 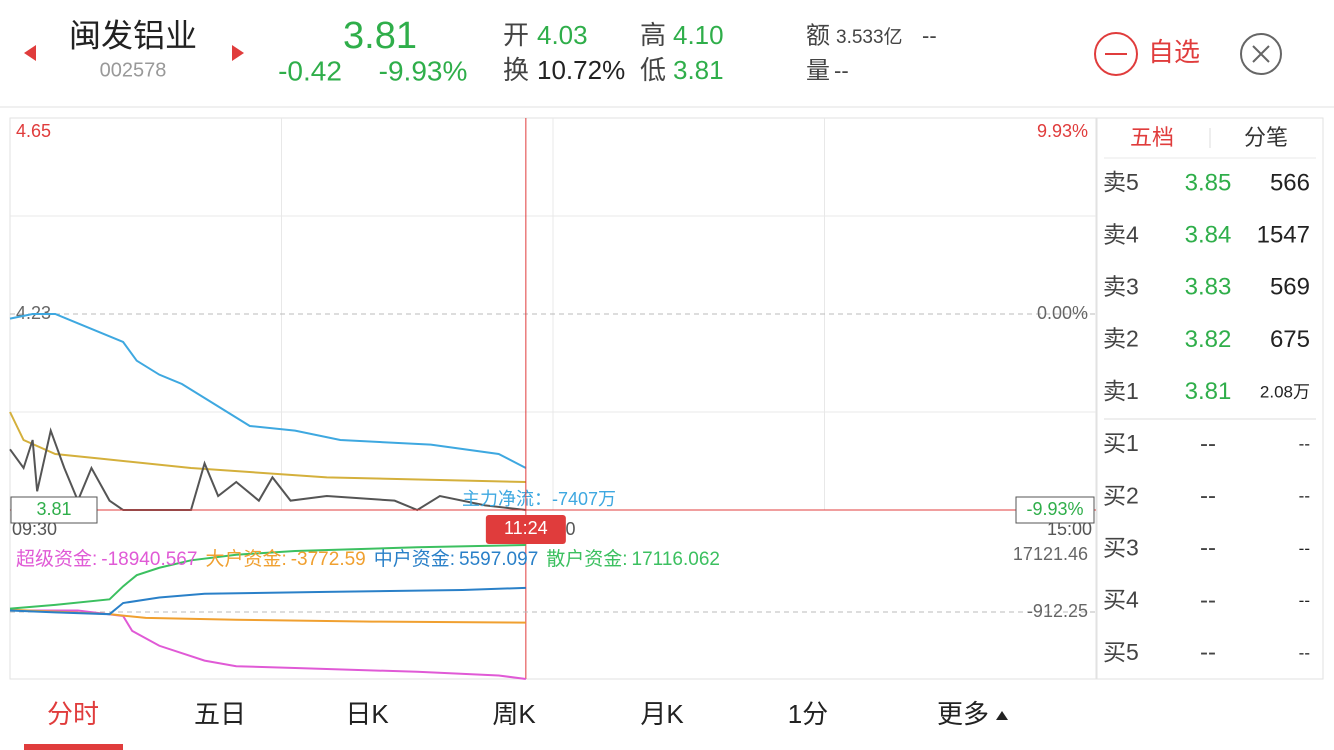 What do you see at coordinates (328, 559) in the screenshot?
I see `legend-value: -3772.59` at bounding box center [328, 559].